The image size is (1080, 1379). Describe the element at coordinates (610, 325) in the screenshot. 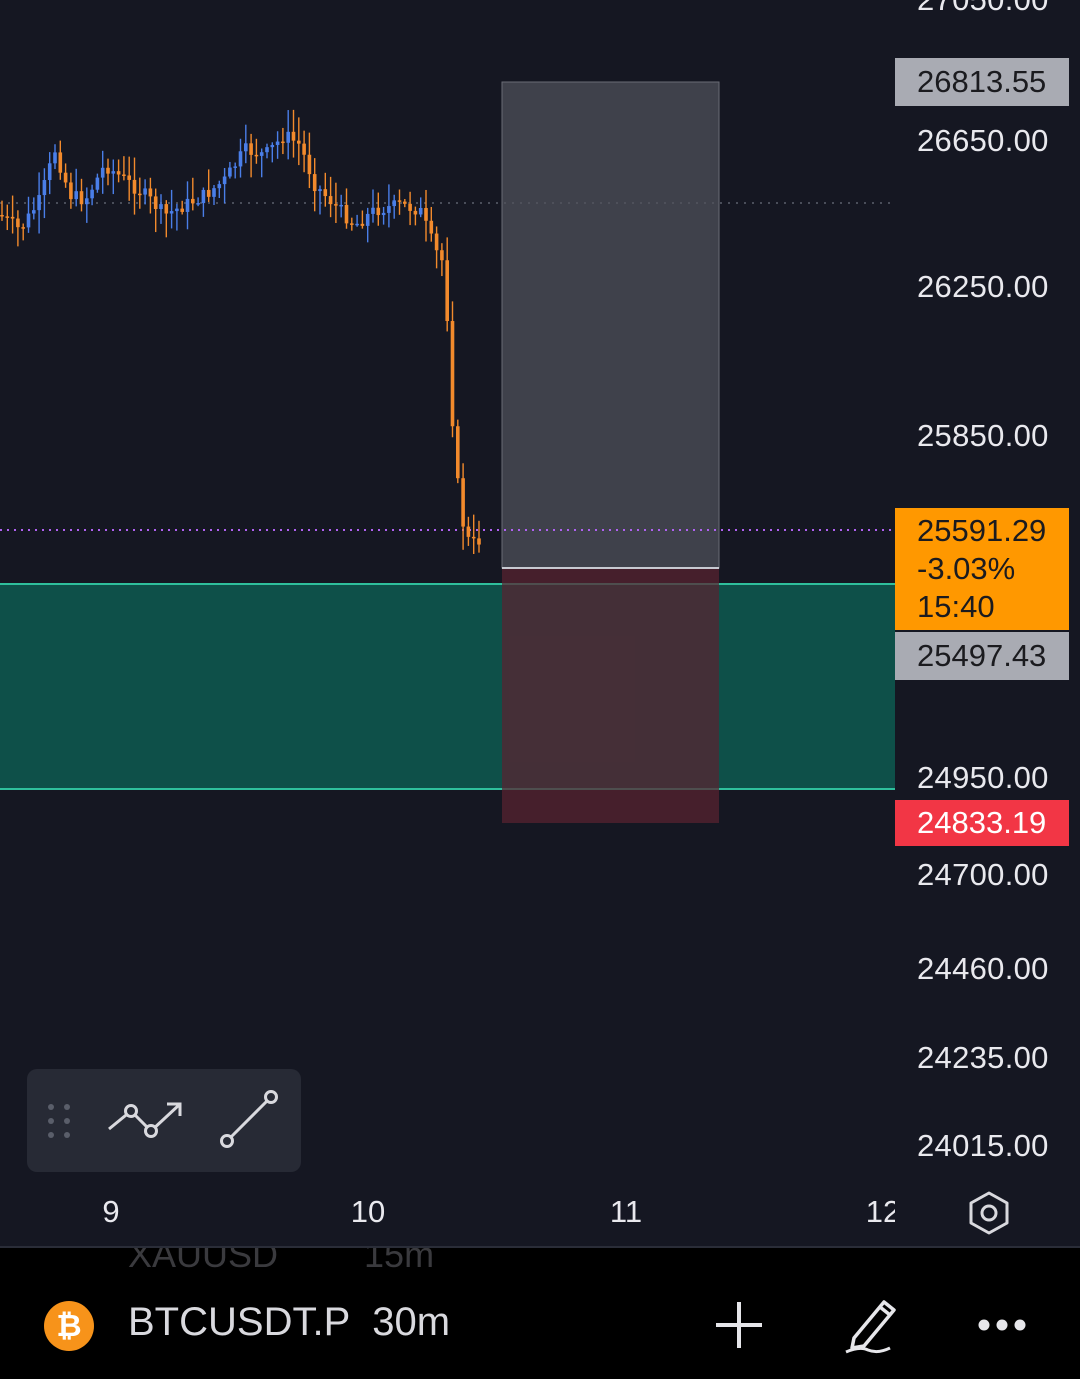

I see `target-area-box` at that location.